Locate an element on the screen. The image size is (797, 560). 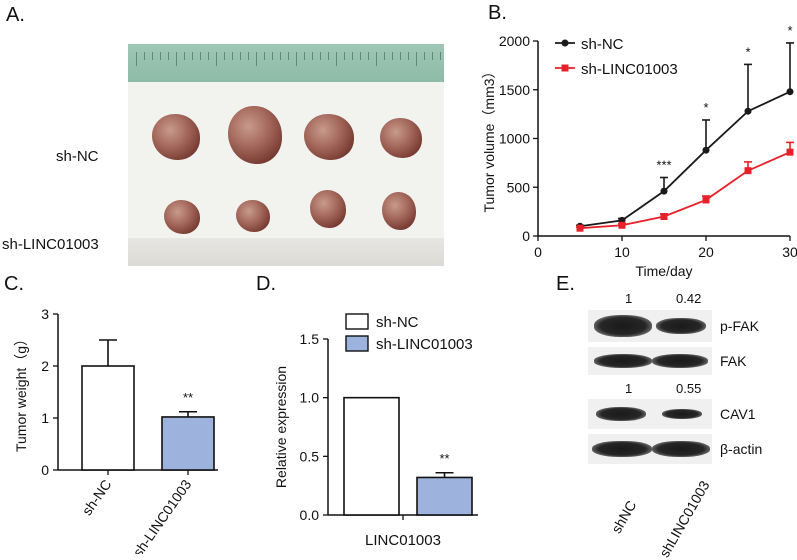
legend-entry: sh-LINC01003 is located at coordinates (424, 344).